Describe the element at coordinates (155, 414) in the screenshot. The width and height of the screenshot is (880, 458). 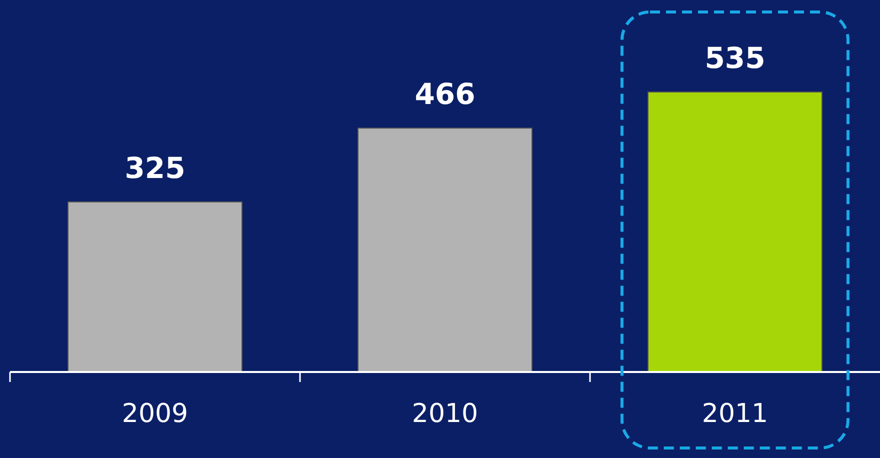
I see `x-tick-label: 2009` at that location.